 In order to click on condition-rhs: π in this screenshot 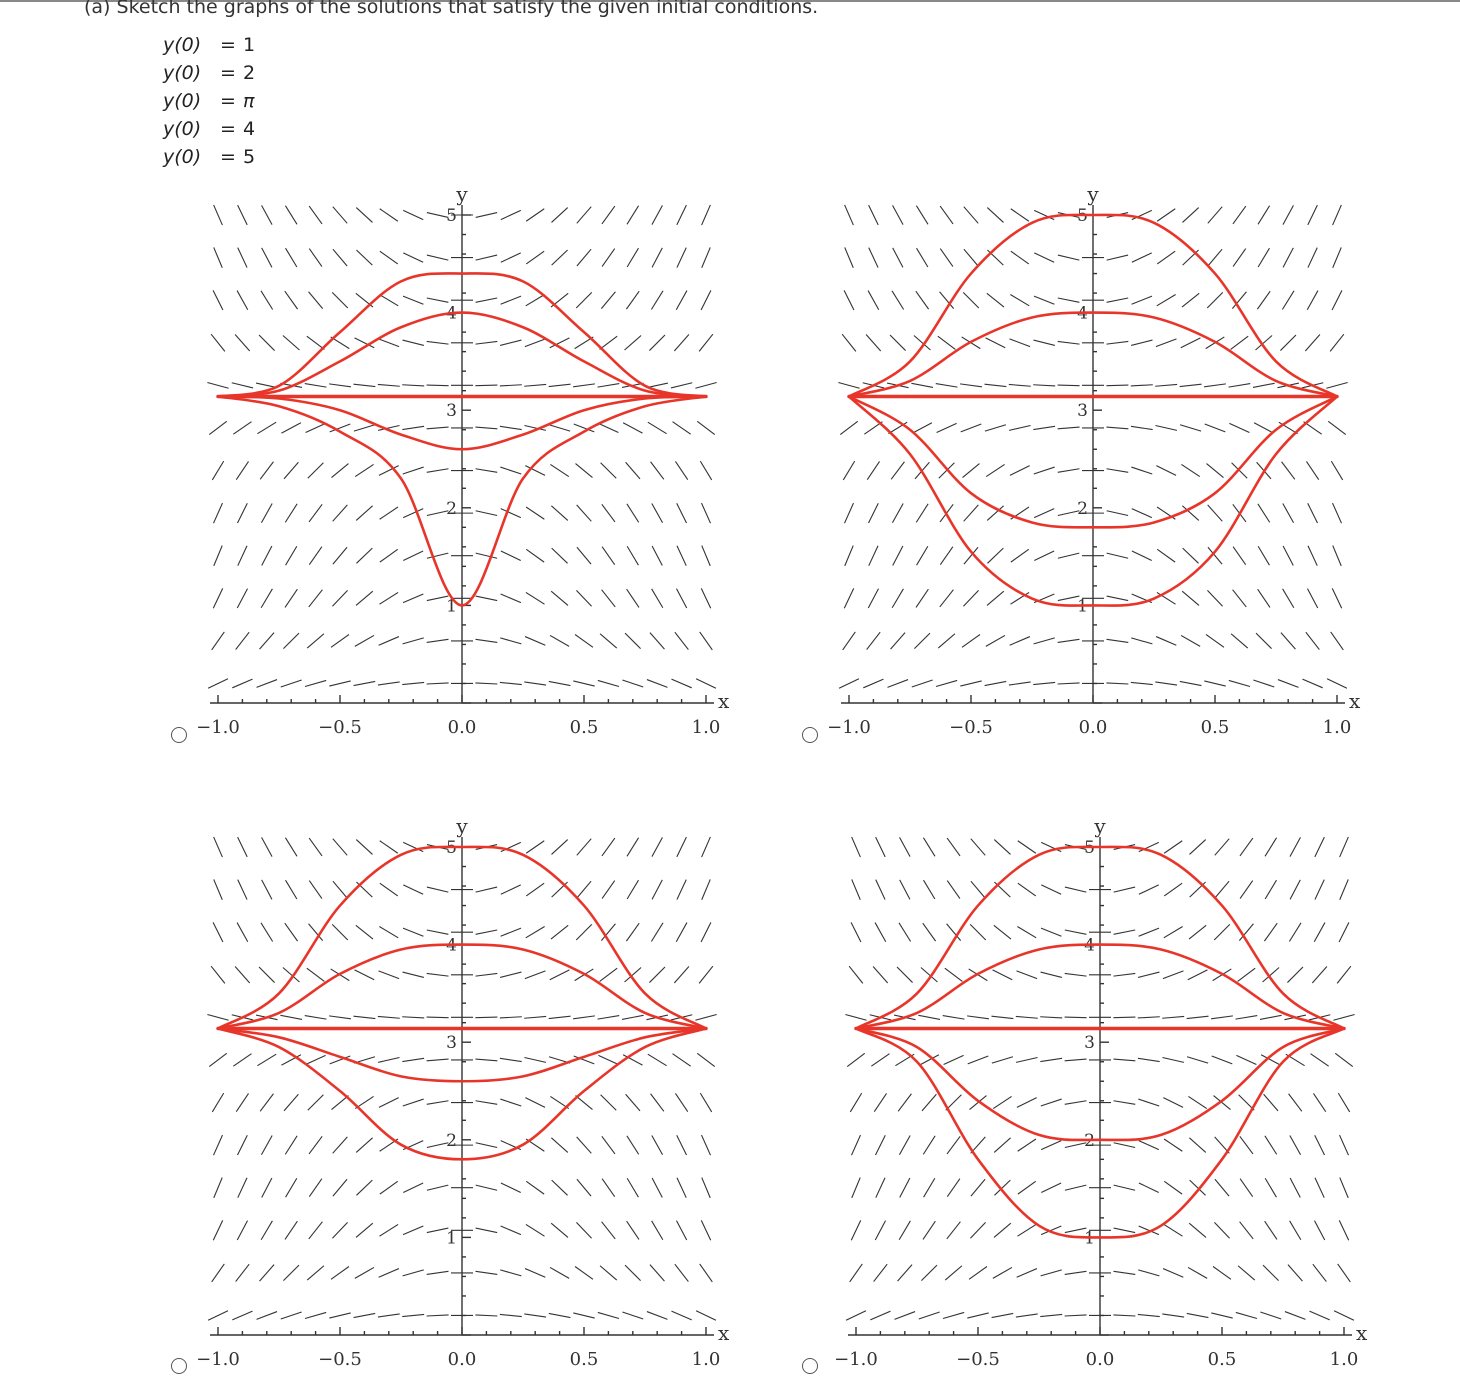, I will do `click(249, 101)`.